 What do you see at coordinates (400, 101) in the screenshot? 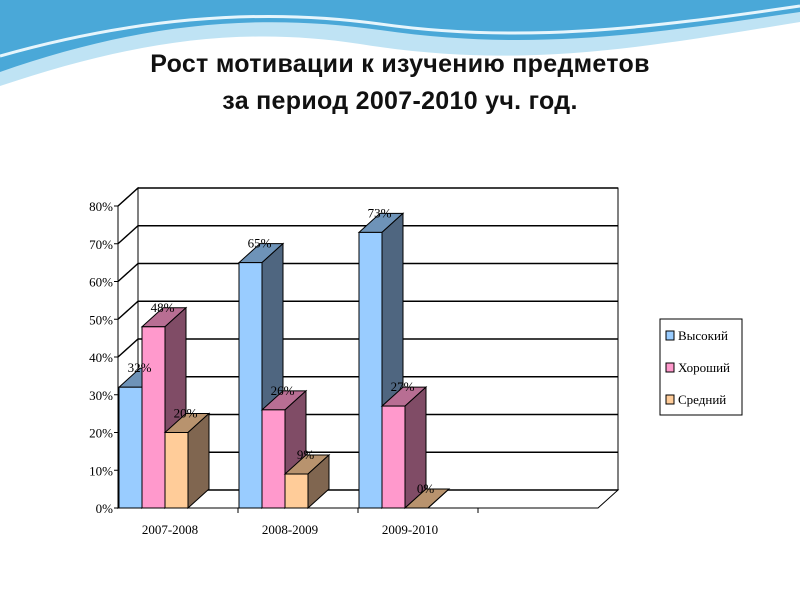
I see `slide-title-line-2: за период 2007-2010 уч. год.` at bounding box center [400, 101].